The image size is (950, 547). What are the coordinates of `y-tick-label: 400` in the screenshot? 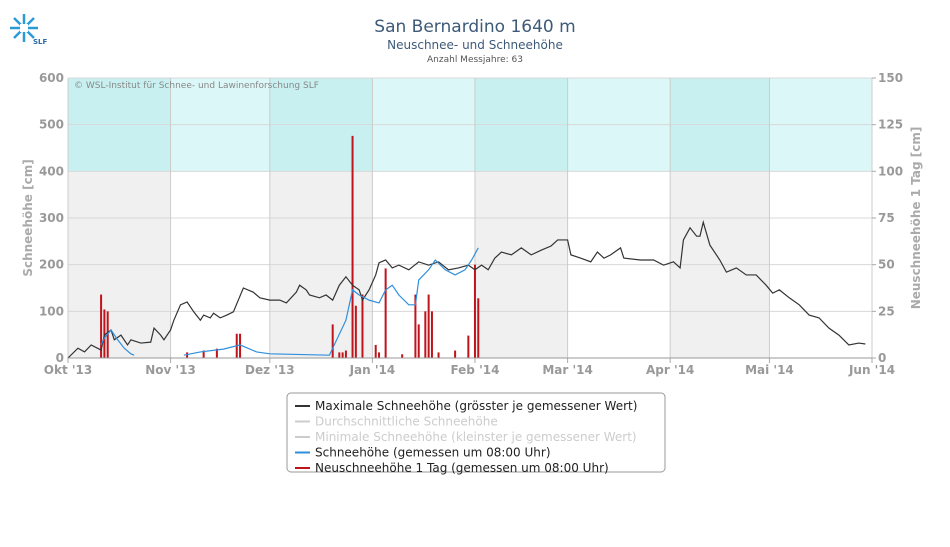 It's located at (51, 171).